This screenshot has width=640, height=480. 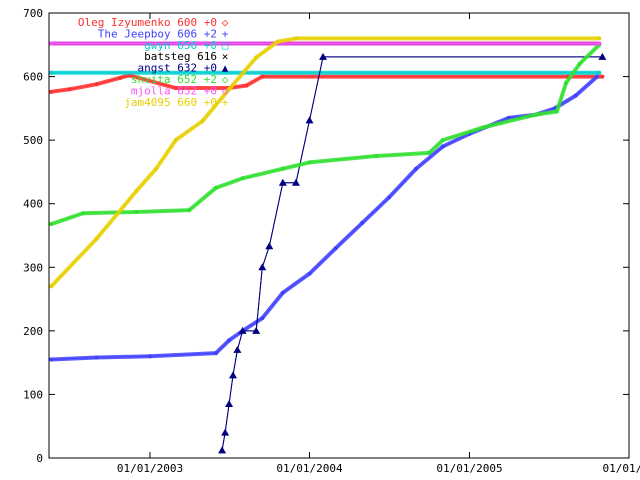 I want to click on legend-marker-7: +, so click(x=225, y=102).